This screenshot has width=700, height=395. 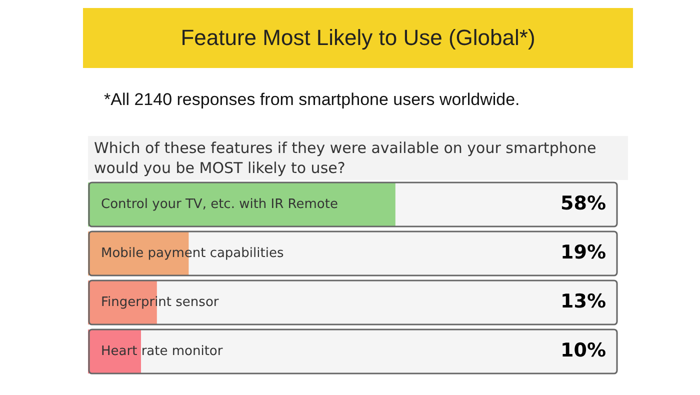 I want to click on chart-subtitle: Which of these features if they were available on your smartphone would you be MOST likely to use?, so click(x=358, y=158).